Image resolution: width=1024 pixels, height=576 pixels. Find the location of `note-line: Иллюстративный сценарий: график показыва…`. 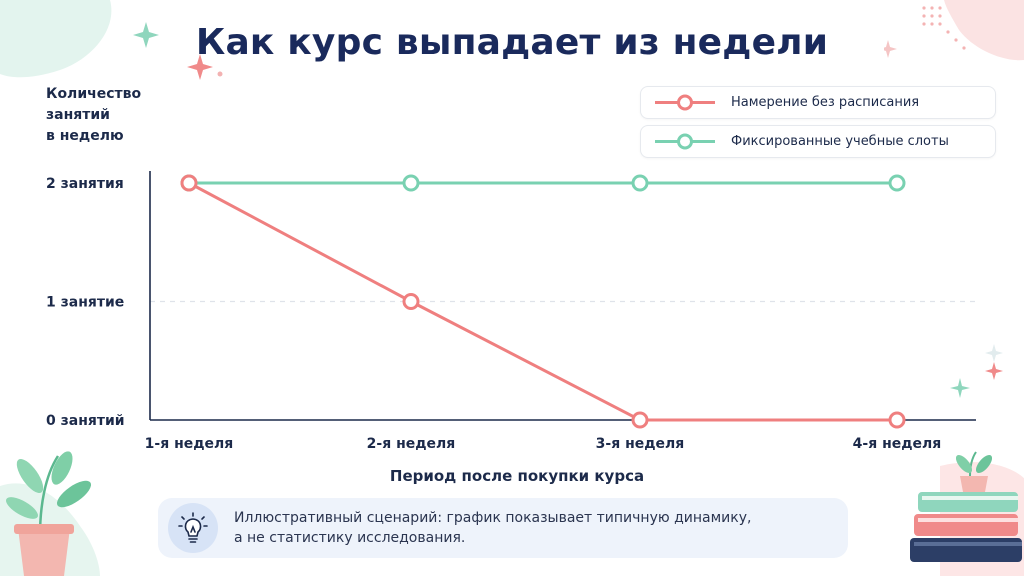

note-line: Иллюстративный сценарий: график показыва… is located at coordinates (493, 518).